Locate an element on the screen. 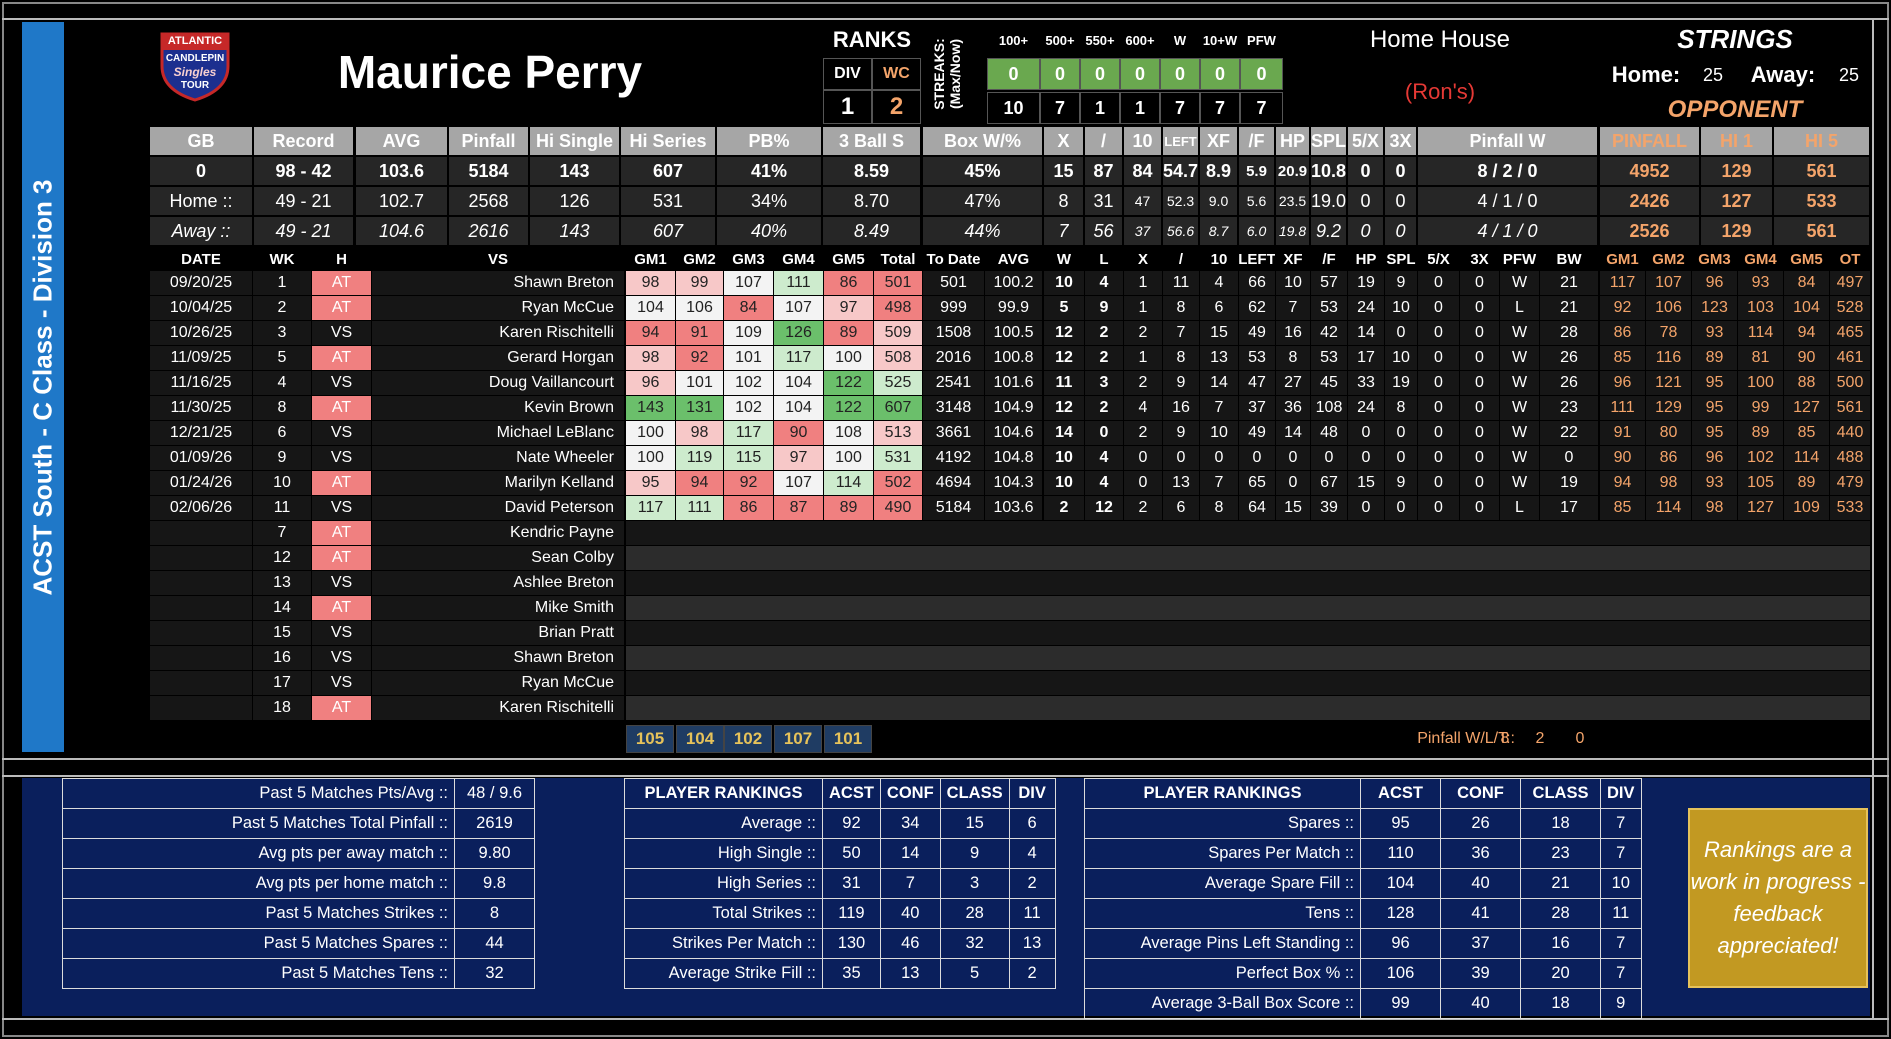  opp-value: 561 is located at coordinates (1821, 231).